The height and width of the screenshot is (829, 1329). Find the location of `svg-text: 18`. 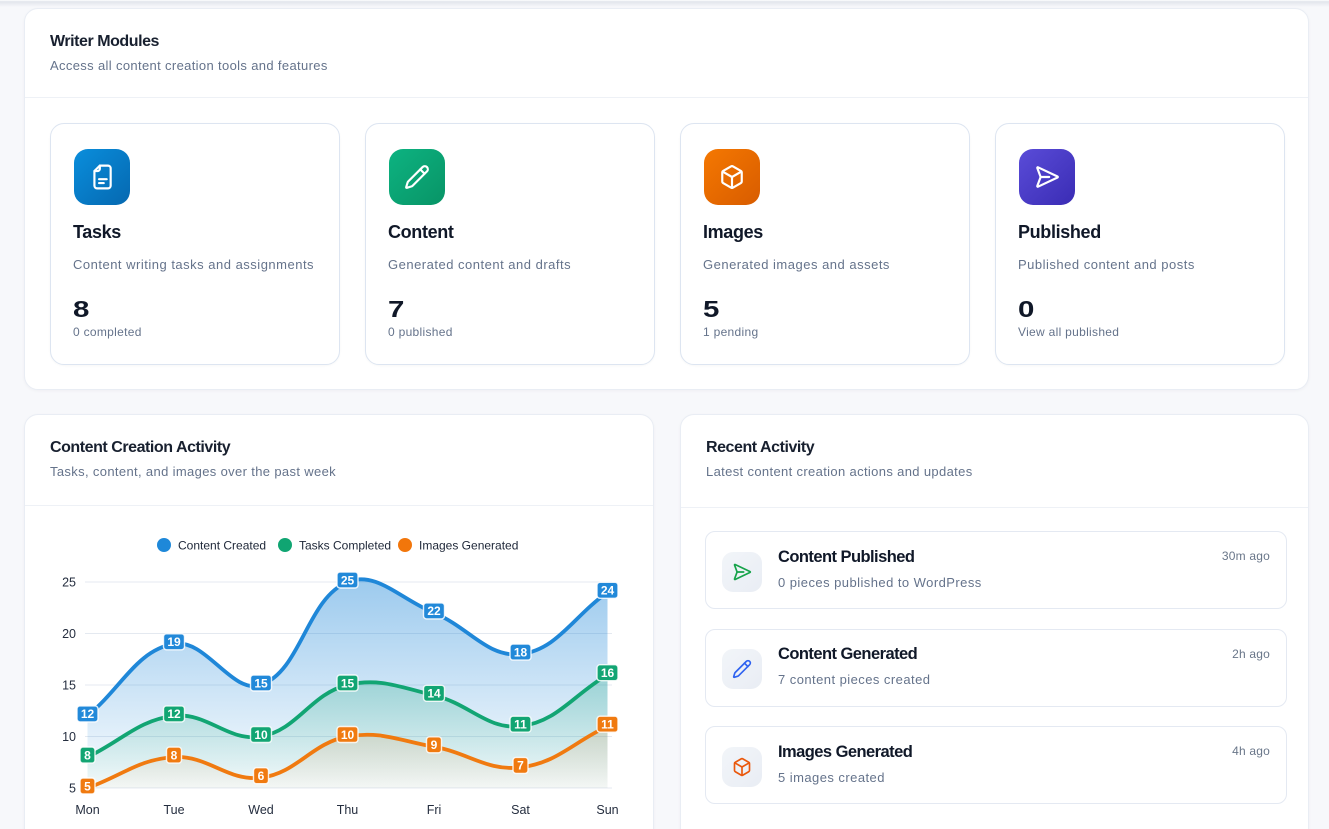

svg-text: 18 is located at coordinates (521, 652).